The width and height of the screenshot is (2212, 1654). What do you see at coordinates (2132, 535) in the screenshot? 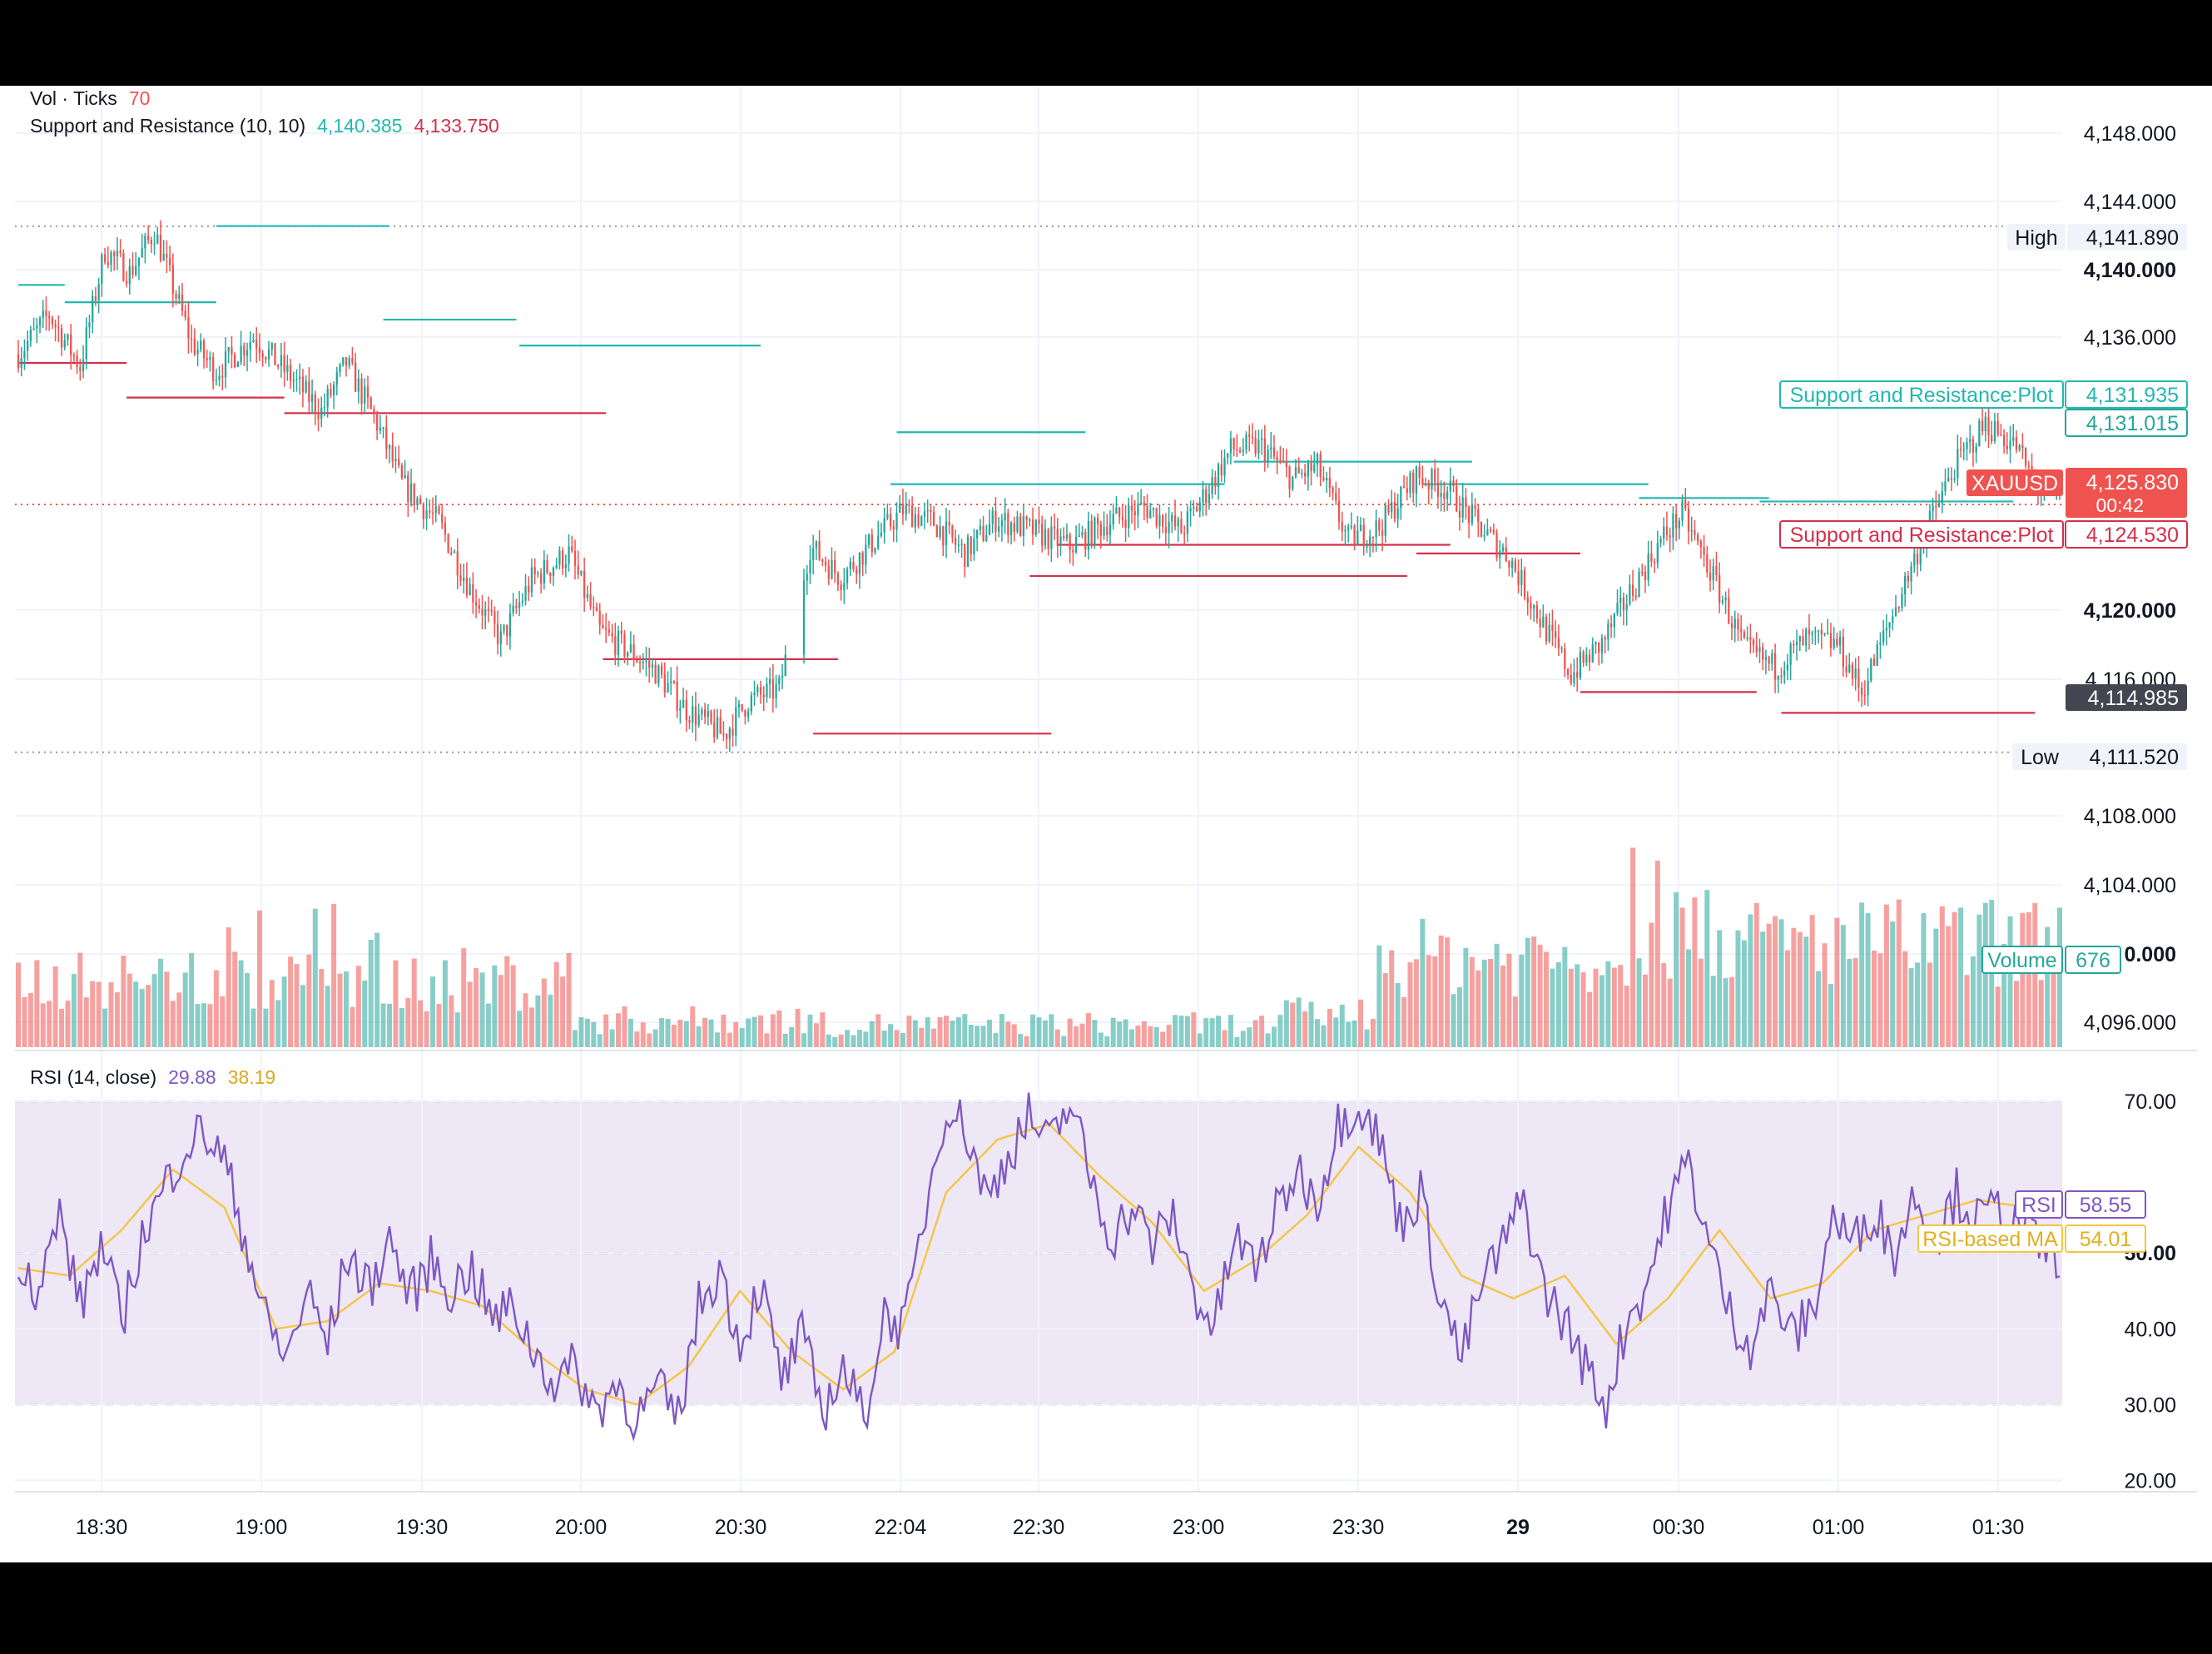
I see `sr-support-value-text: 4,124.530` at bounding box center [2132, 535].